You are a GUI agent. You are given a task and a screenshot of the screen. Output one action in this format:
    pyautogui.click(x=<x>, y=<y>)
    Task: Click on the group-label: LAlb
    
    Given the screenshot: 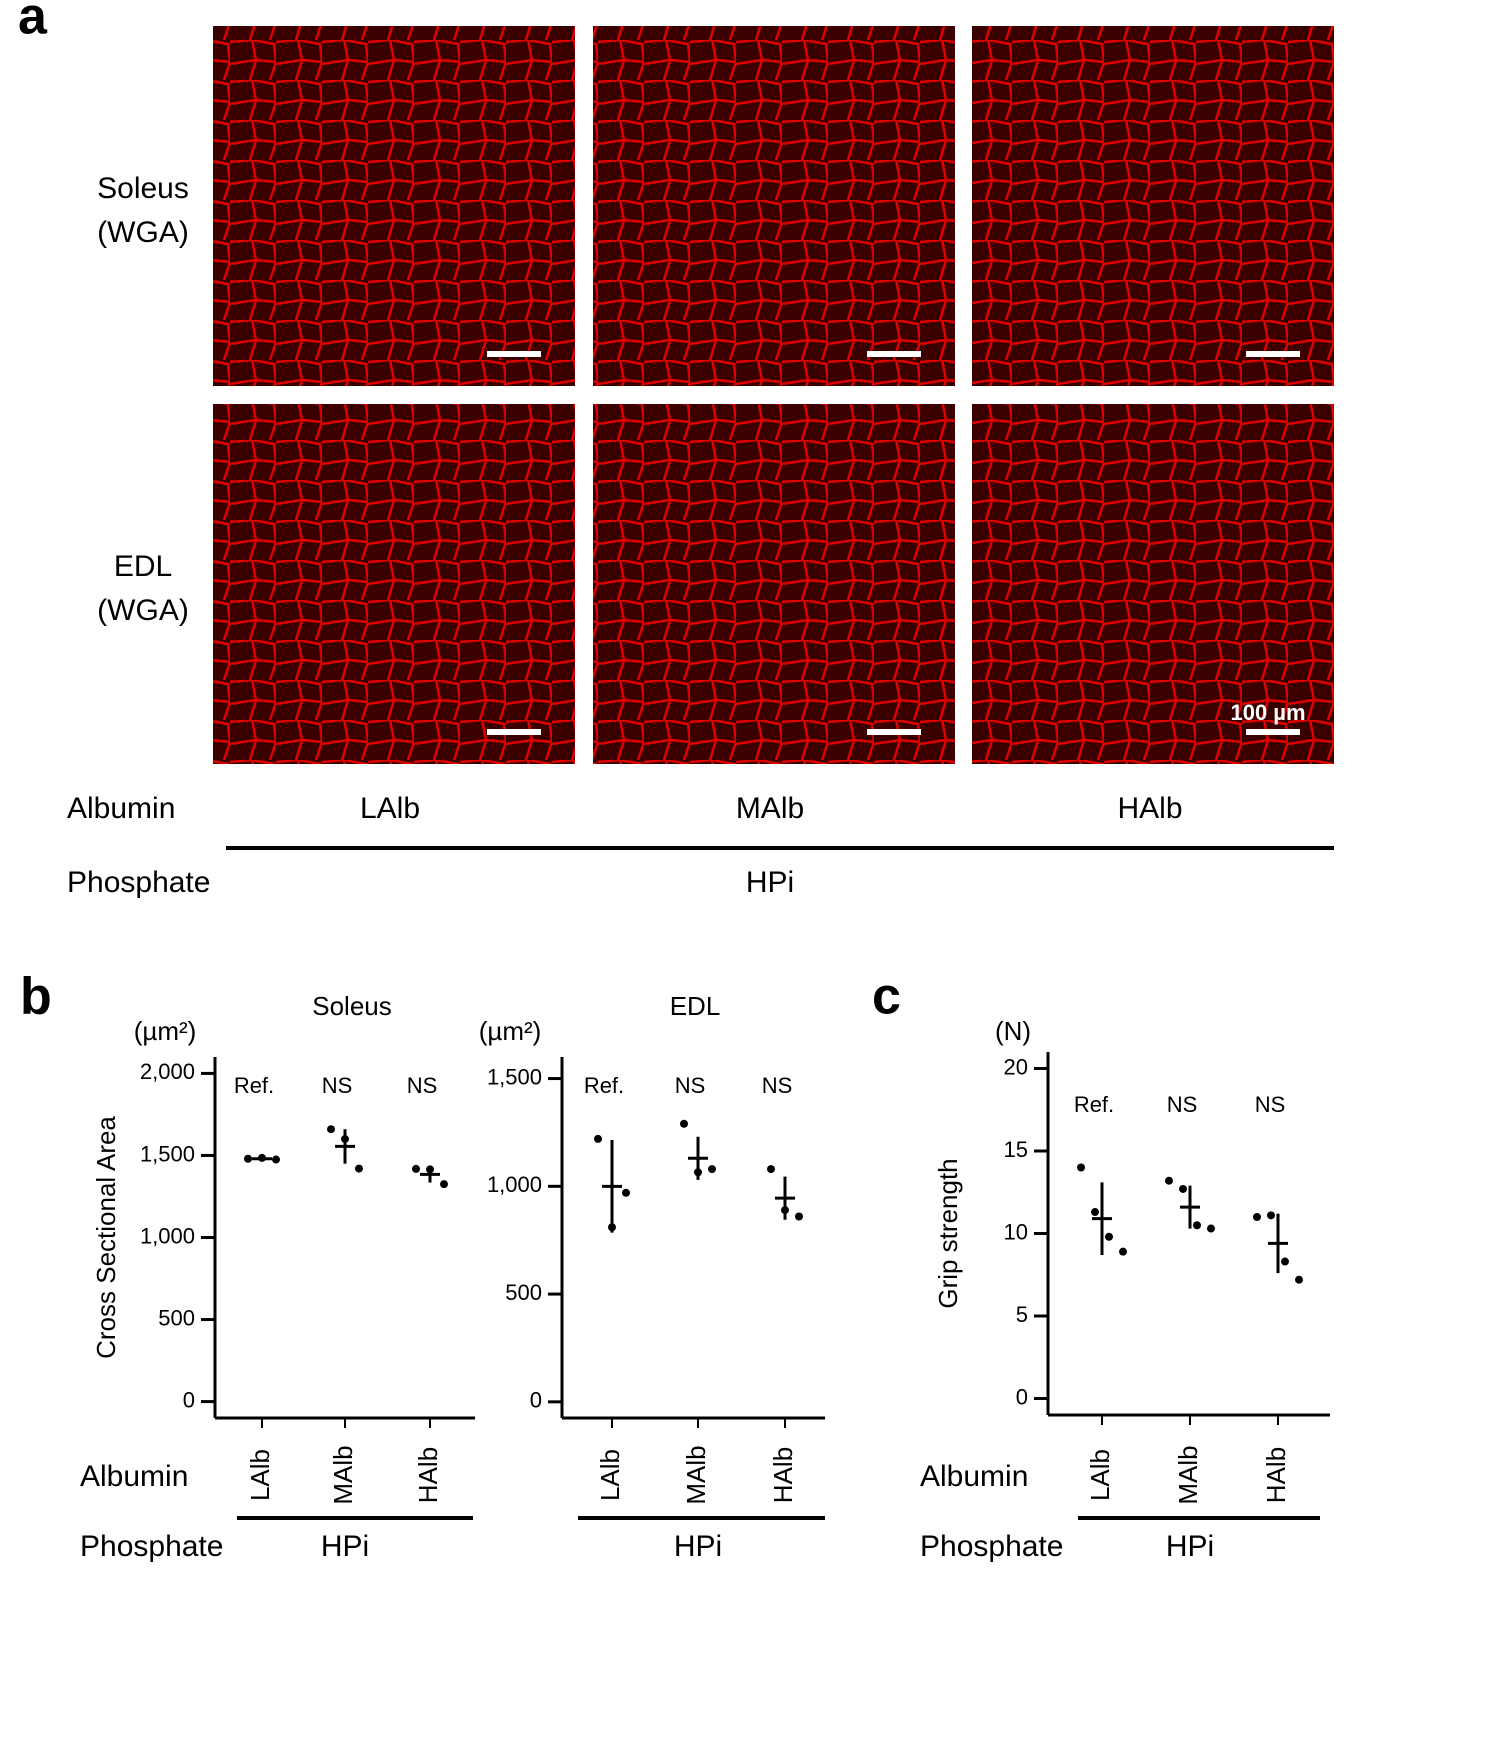 What is the action you would take?
    pyautogui.click(x=390, y=808)
    